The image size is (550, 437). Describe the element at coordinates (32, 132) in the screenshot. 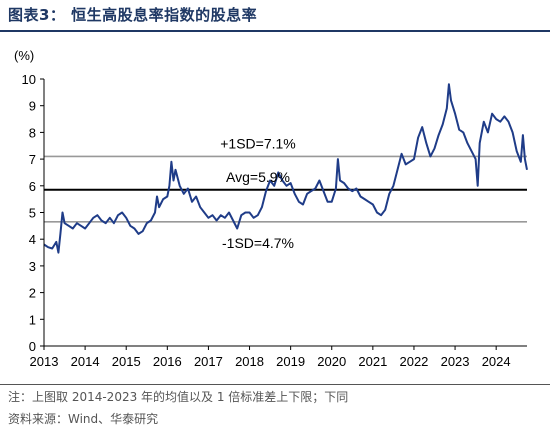

I see `y-tick-label: 8` at that location.